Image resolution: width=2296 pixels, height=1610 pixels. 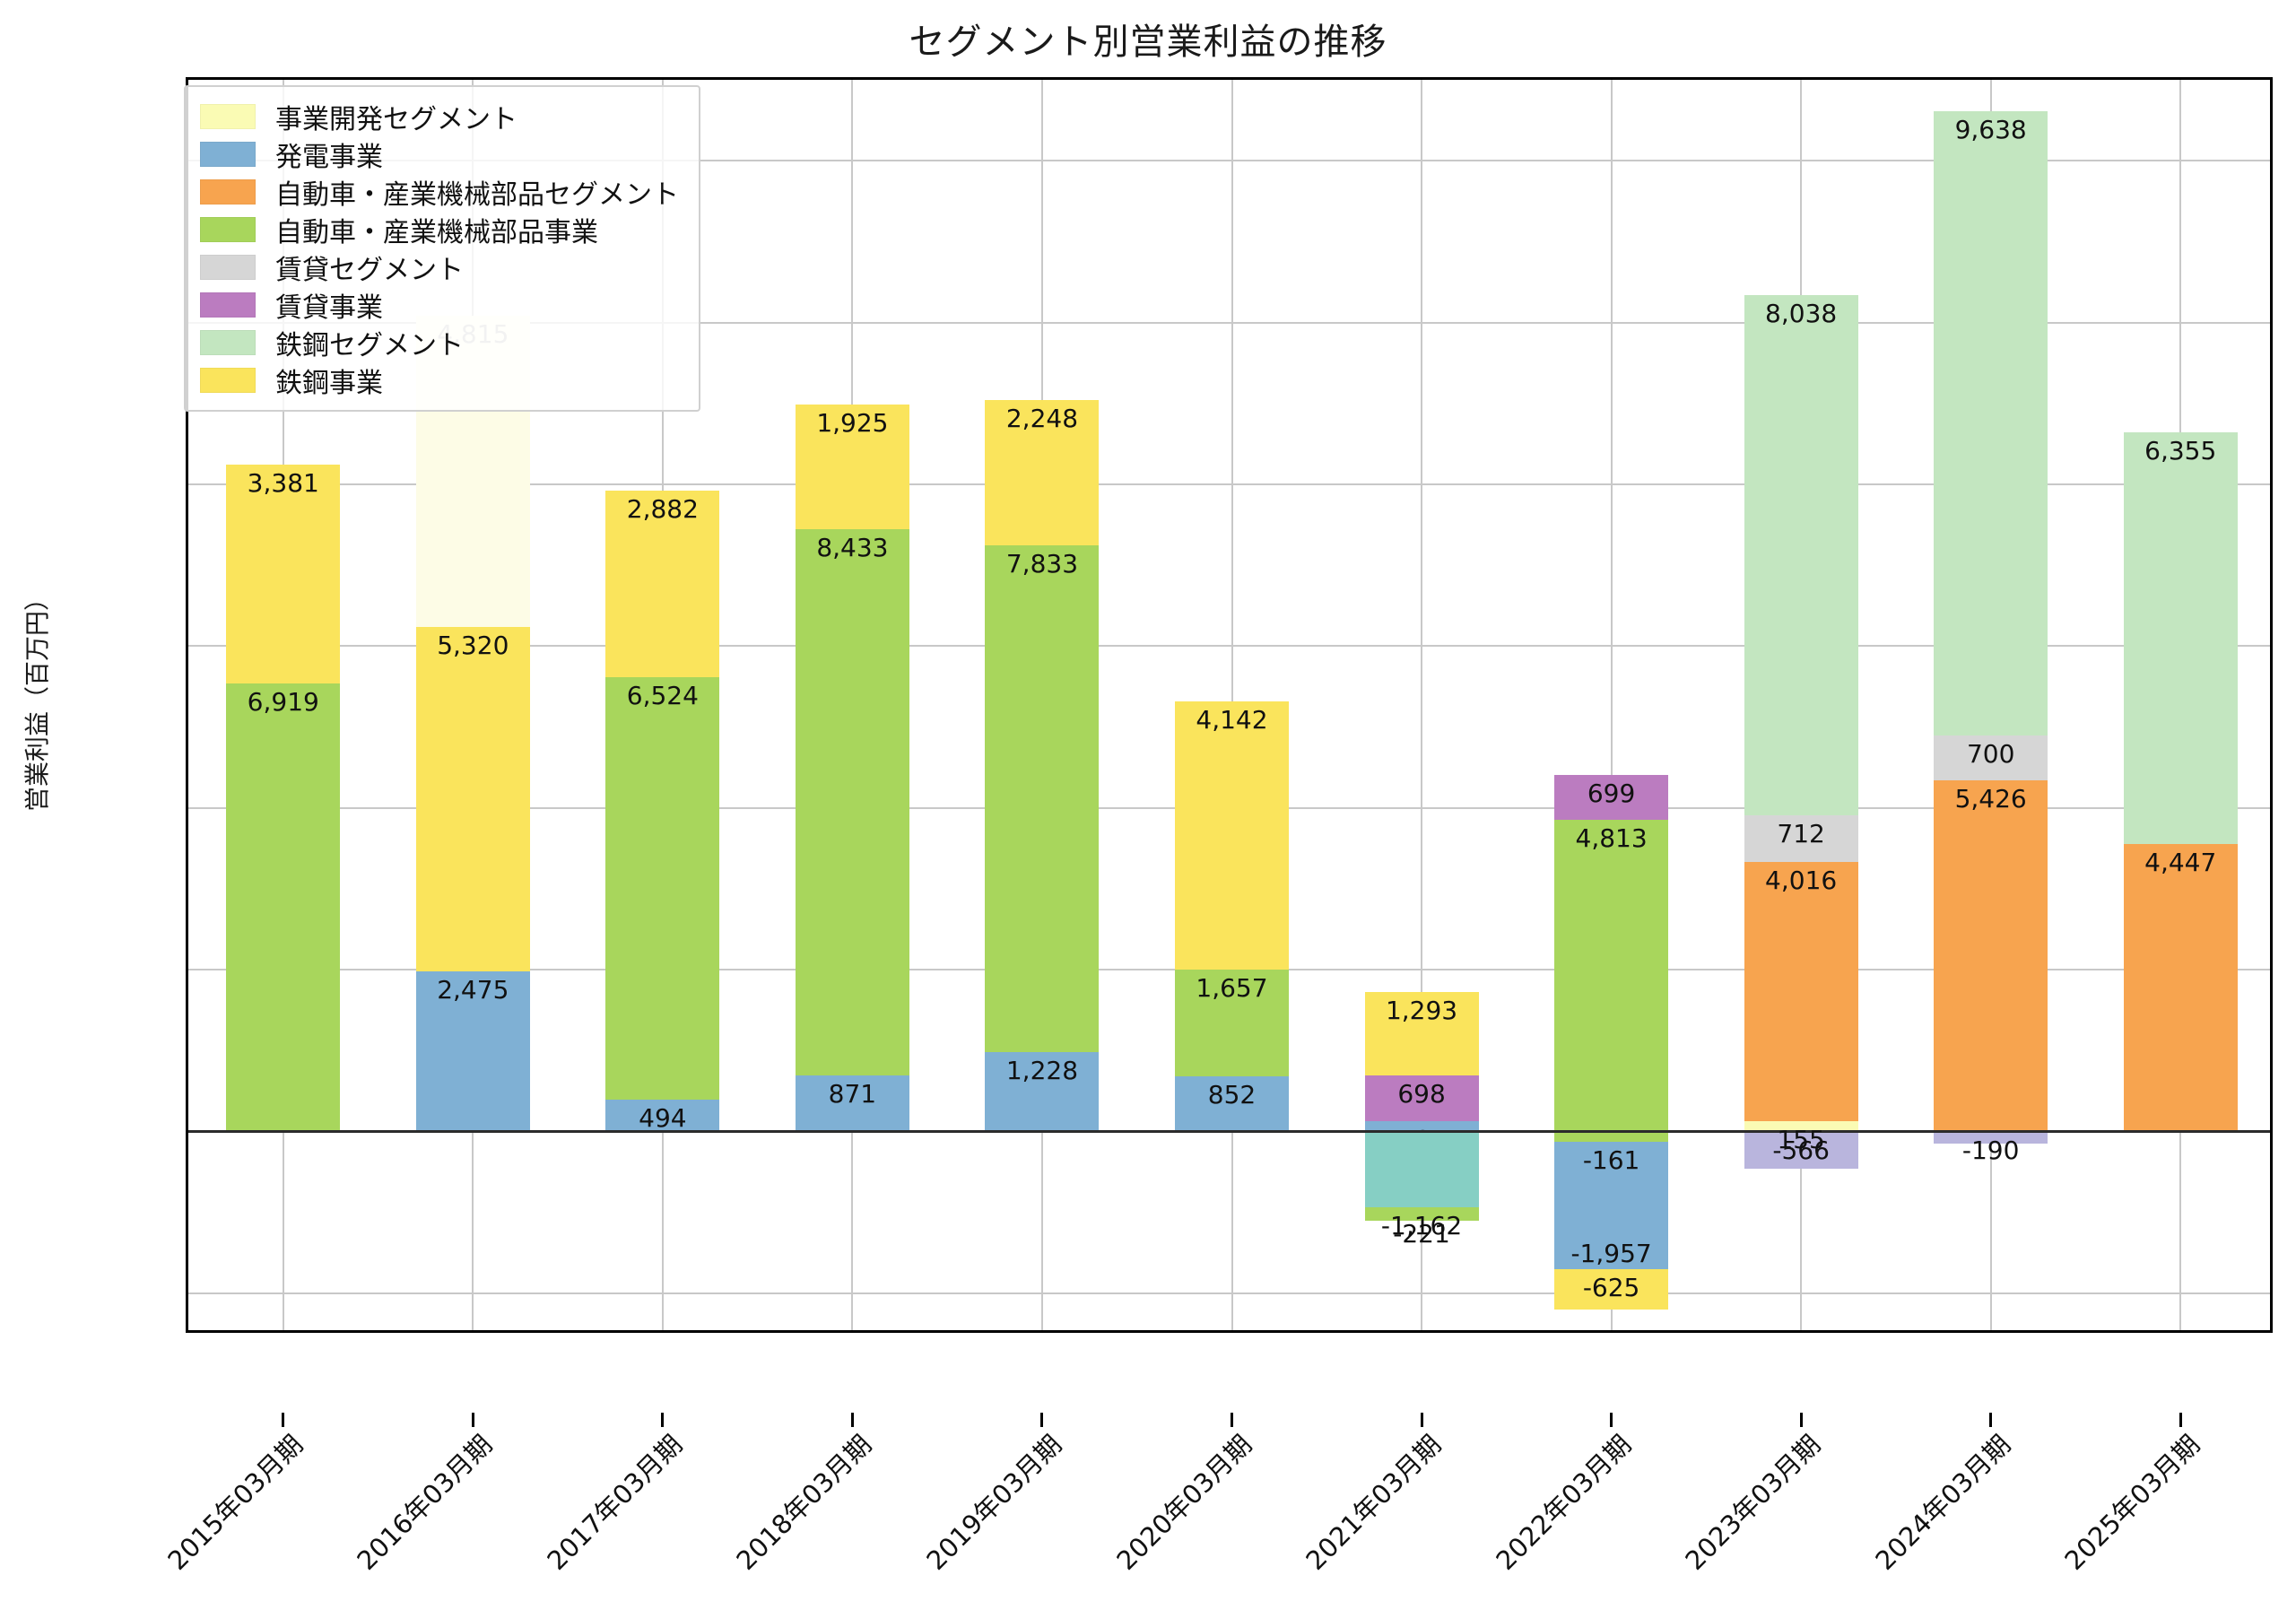 What do you see at coordinates (2180, 638) in the screenshot?
I see `bar-segment-6: 6,355` at bounding box center [2180, 638].